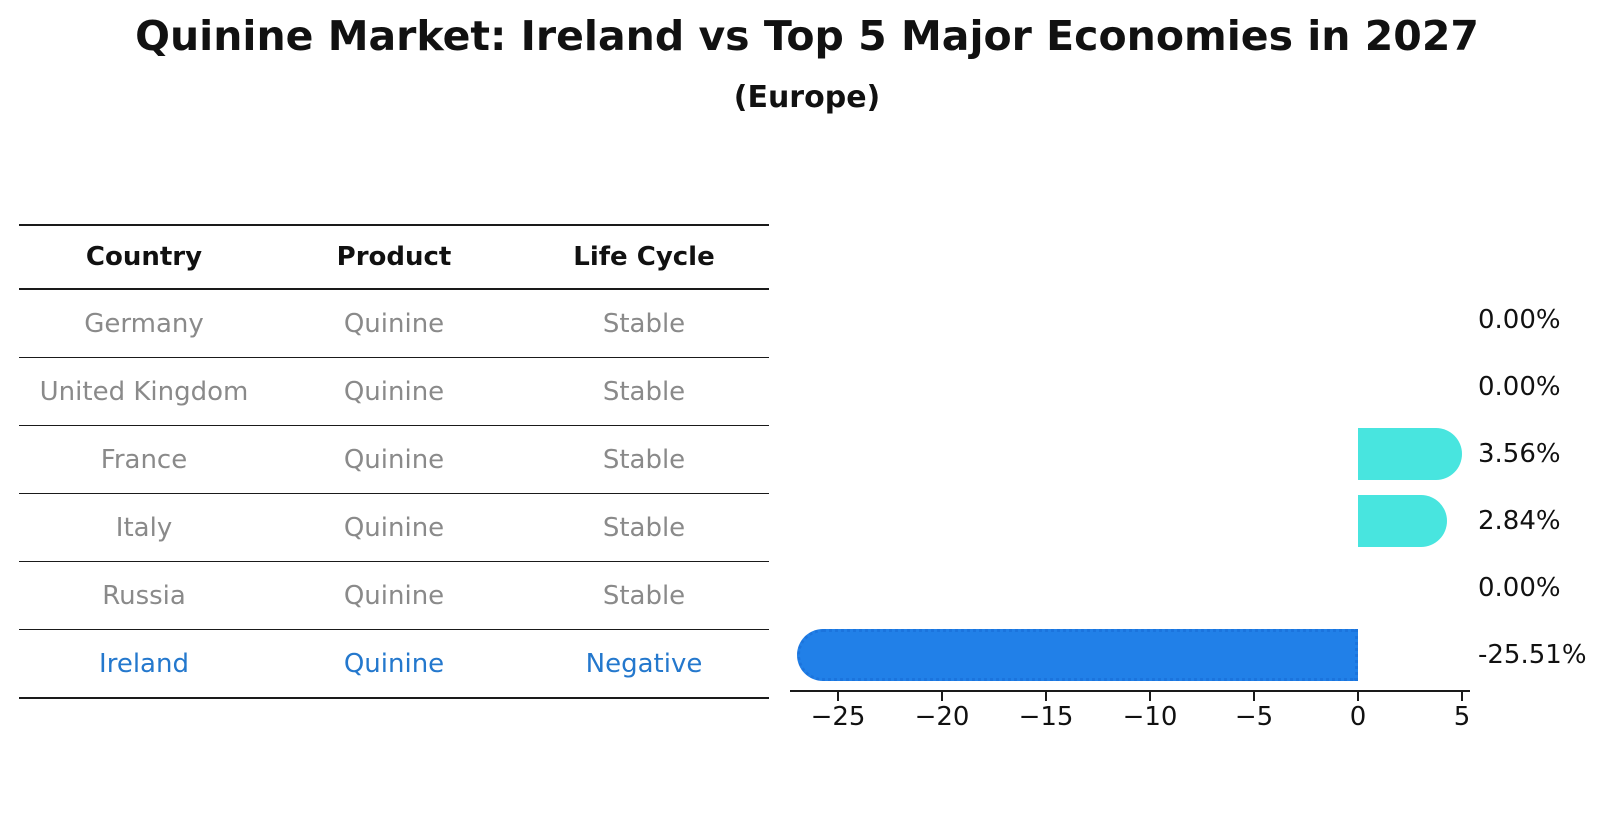 This screenshot has height=823, width=1614. Describe the element at coordinates (1150, 717) in the screenshot. I see `x-tick-label: −10` at that location.